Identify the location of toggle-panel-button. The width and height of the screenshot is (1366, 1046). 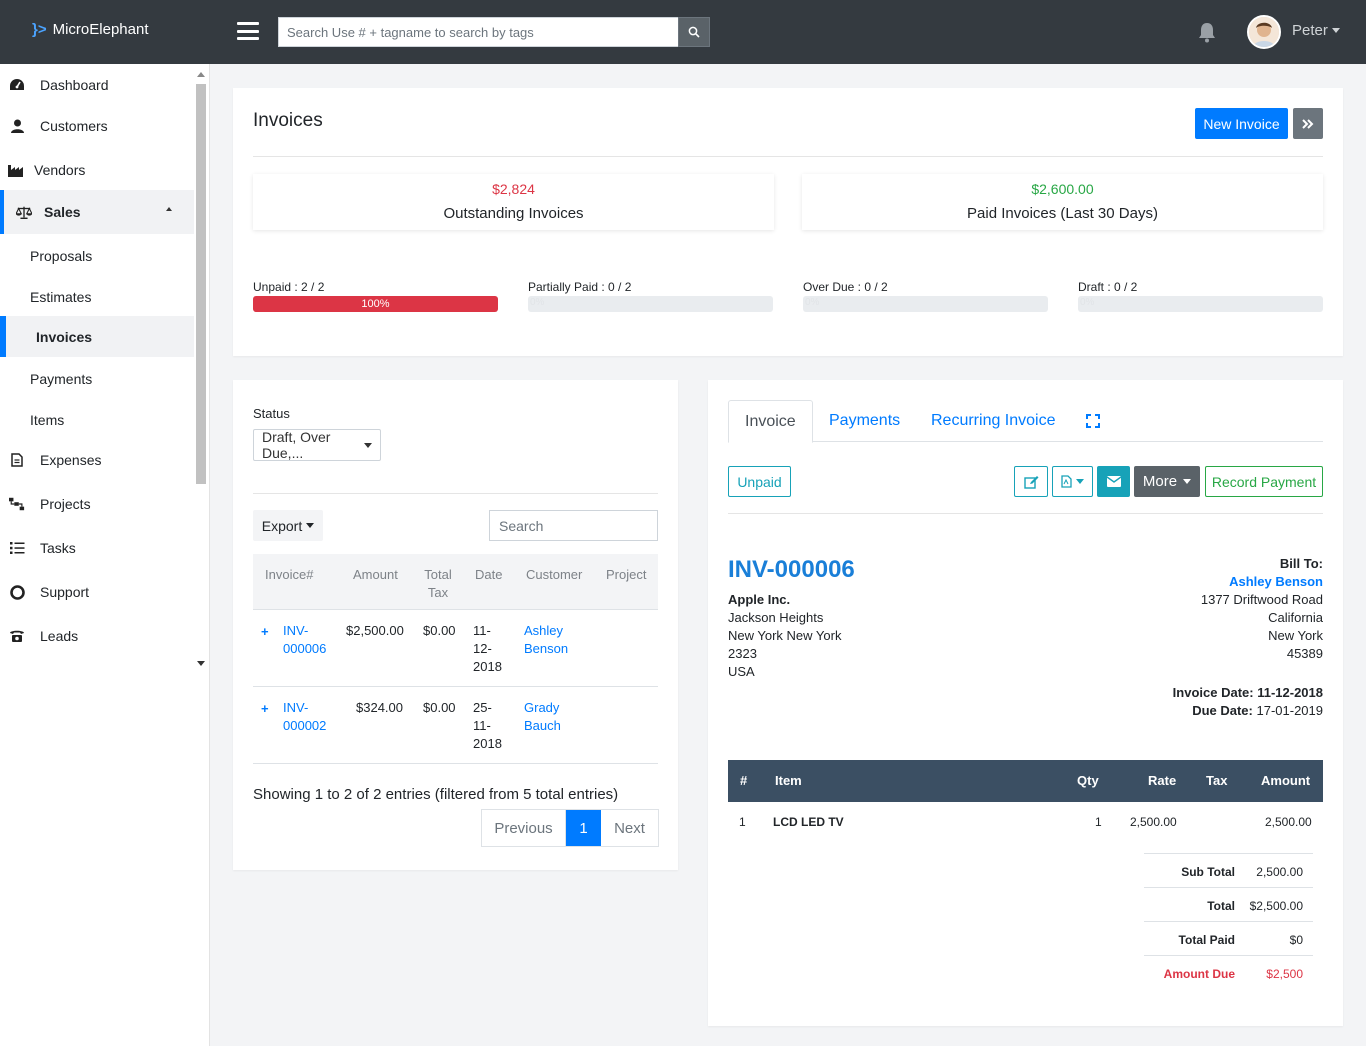
(1308, 123).